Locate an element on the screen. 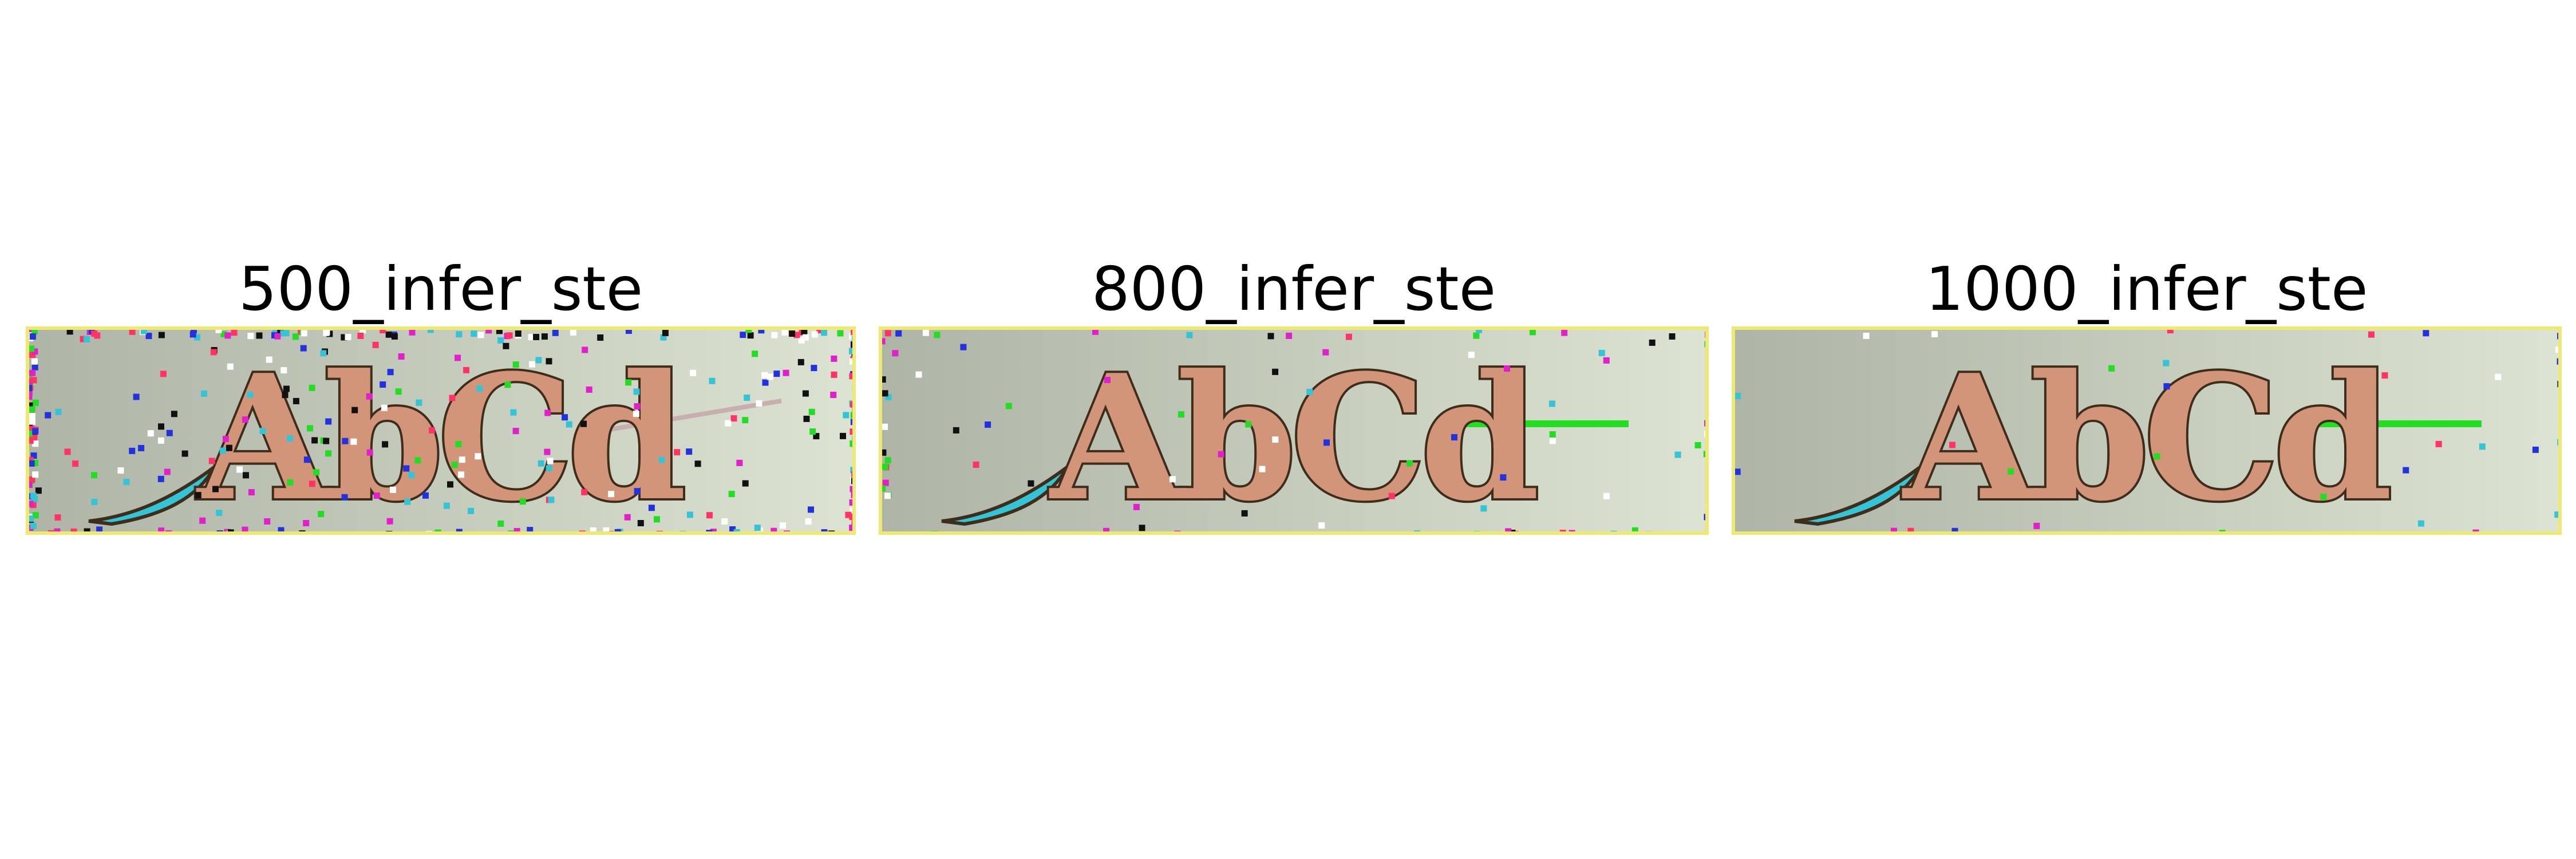  panel-title: 500_infer_ste is located at coordinates (440, 289).